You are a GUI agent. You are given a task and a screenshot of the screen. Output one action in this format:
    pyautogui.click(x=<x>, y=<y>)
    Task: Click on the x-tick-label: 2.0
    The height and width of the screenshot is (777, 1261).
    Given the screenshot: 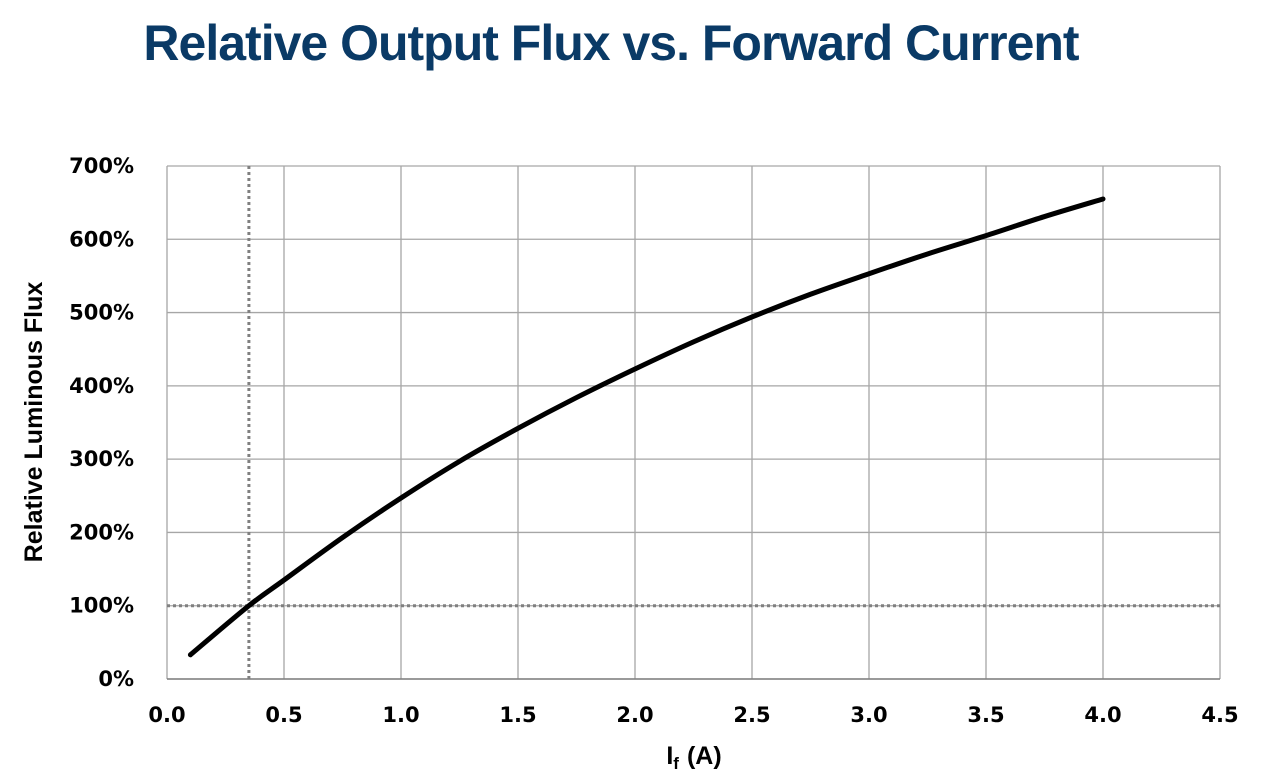 What is the action you would take?
    pyautogui.click(x=634, y=715)
    